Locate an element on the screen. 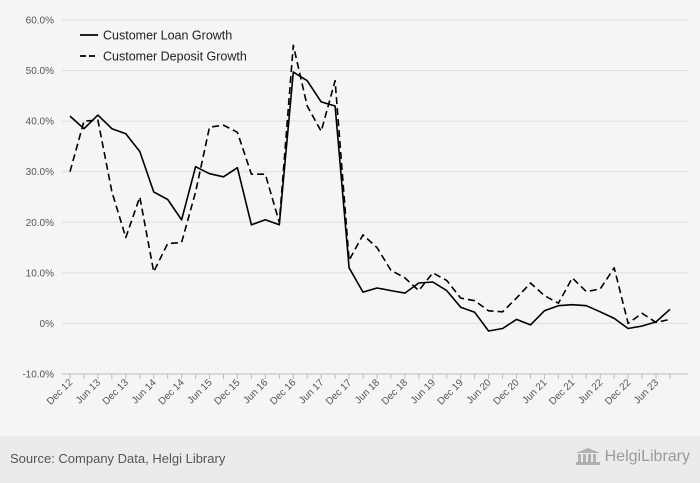 The image size is (700, 483). brand-name: HelgiLibrary is located at coordinates (647, 456).